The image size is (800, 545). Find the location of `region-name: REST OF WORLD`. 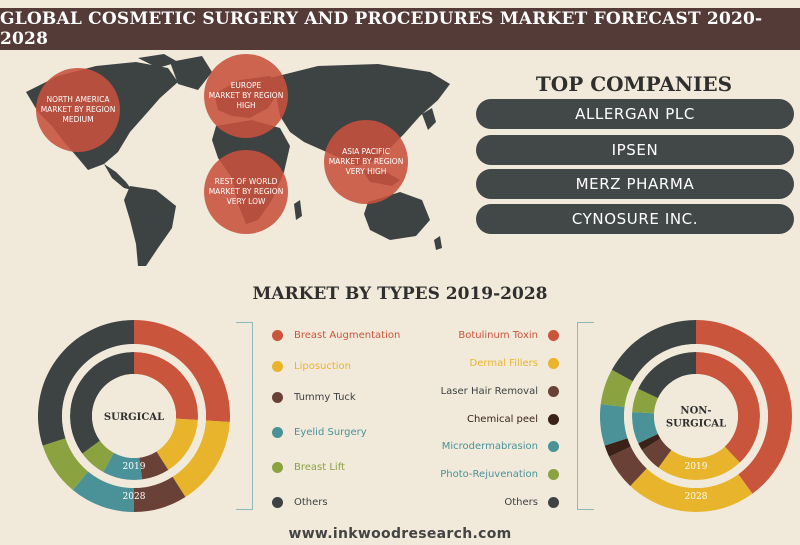

region-name: REST OF WORLD is located at coordinates (246, 182).